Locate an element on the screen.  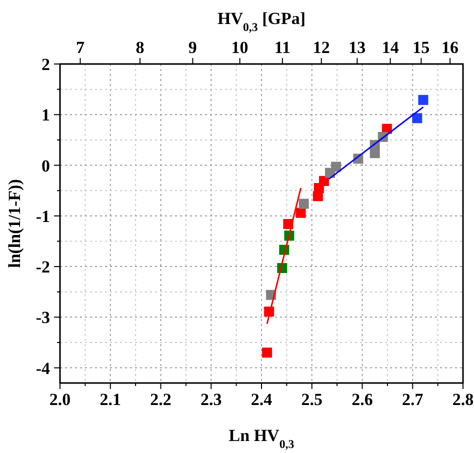
x2-tick-label: 9 is located at coordinates (192, 47).